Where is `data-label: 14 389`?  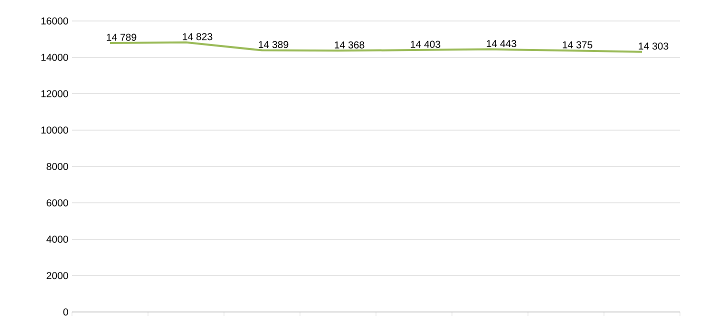
data-label: 14 389 is located at coordinates (273, 44).